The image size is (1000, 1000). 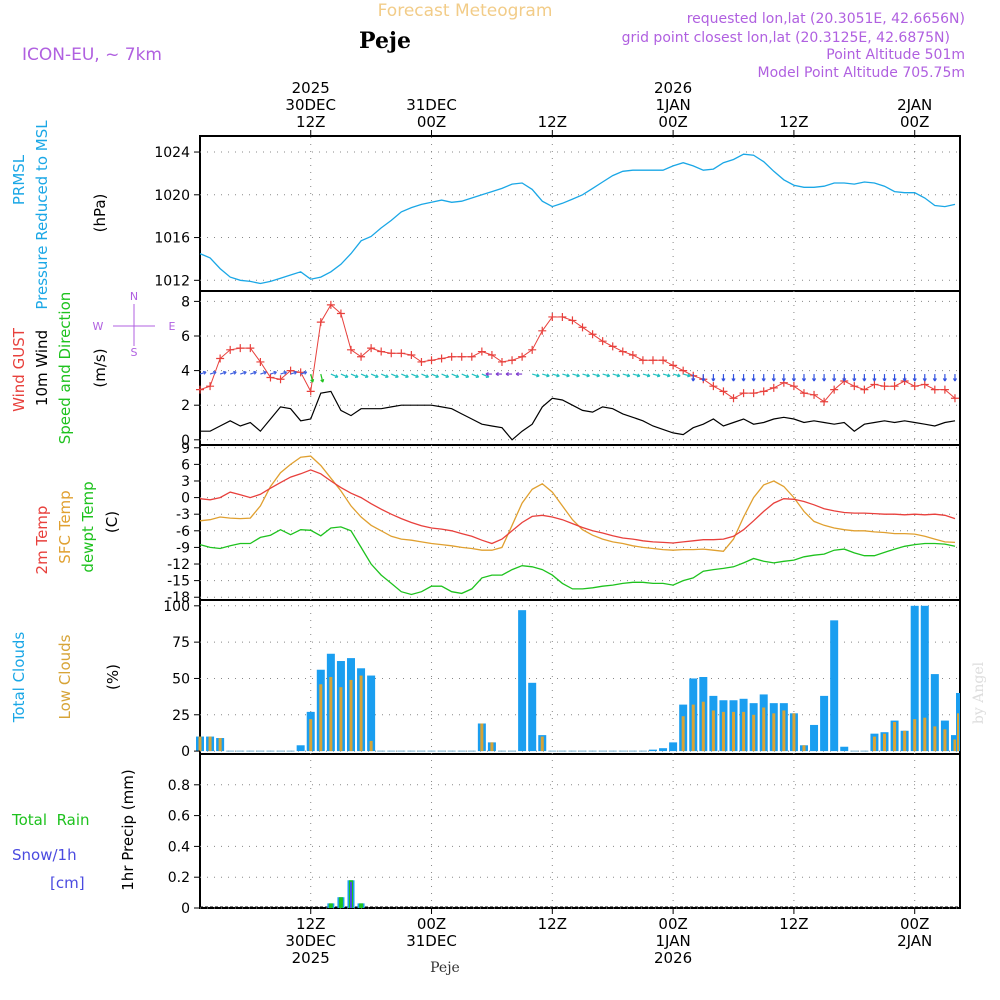 I want to click on precip-ylabel: 1hr Precip (mm), so click(x=128, y=829).